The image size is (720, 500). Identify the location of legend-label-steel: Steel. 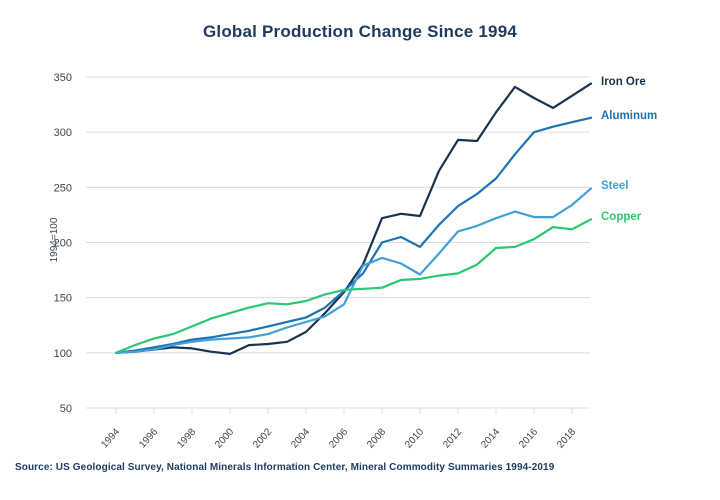
(615, 186).